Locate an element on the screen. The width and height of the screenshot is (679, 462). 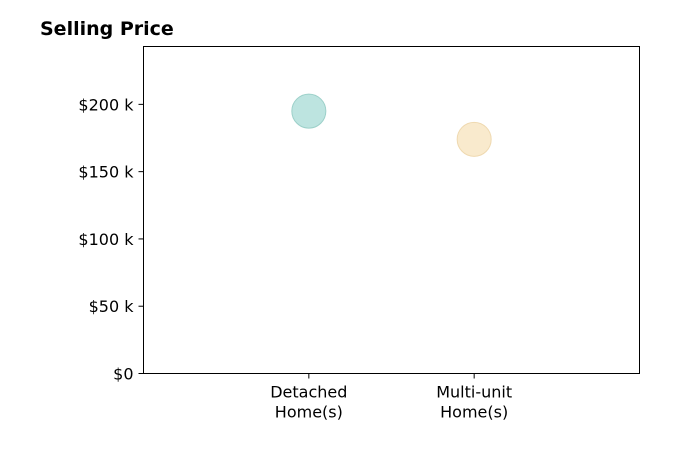
y-tick-label: $150 k is located at coordinates (106, 172).